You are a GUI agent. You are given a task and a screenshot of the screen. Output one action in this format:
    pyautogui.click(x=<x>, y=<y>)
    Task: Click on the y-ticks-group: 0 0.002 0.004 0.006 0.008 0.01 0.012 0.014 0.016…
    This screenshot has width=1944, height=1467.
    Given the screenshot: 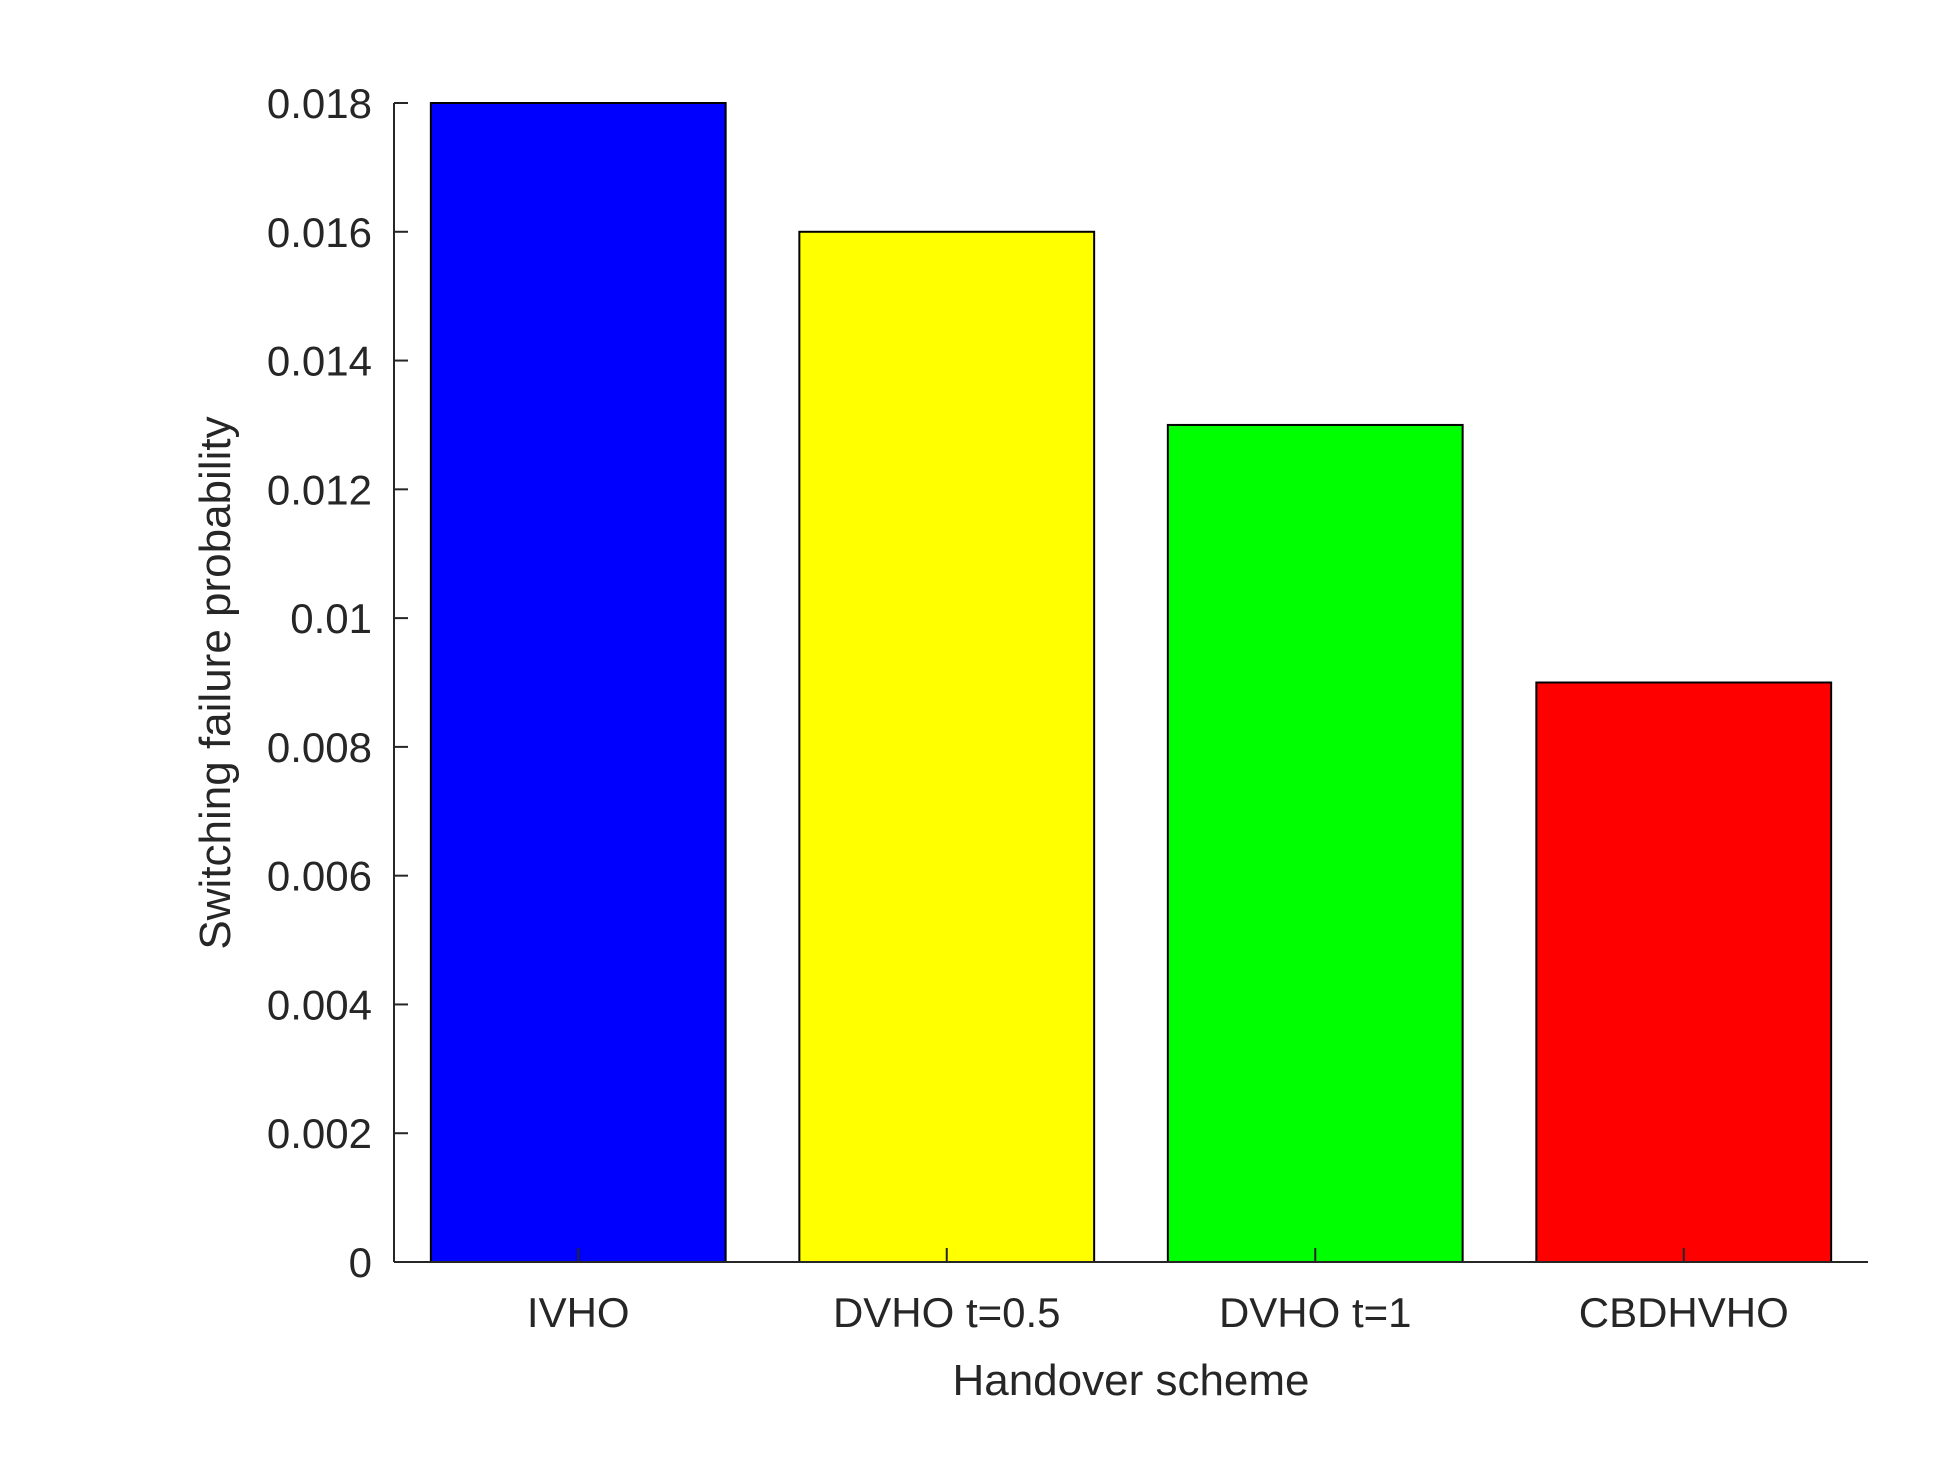 What is the action you would take?
    pyautogui.click(x=337, y=683)
    